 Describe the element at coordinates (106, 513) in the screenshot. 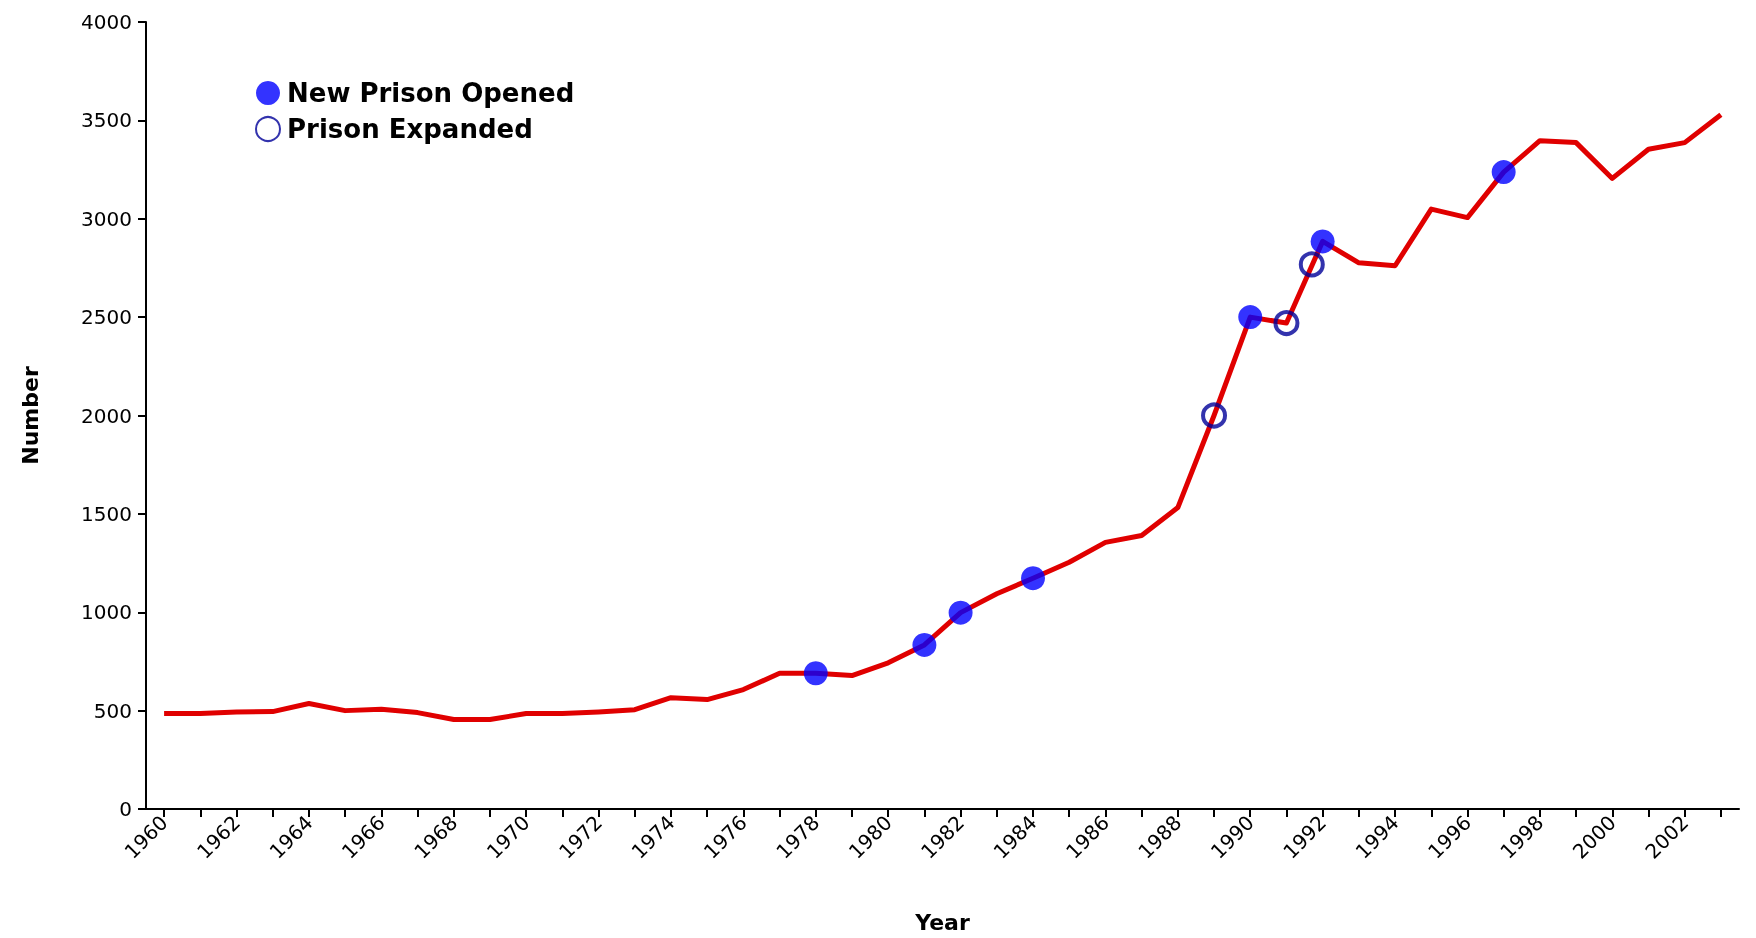

I see `y-tick-label: 1500` at that location.